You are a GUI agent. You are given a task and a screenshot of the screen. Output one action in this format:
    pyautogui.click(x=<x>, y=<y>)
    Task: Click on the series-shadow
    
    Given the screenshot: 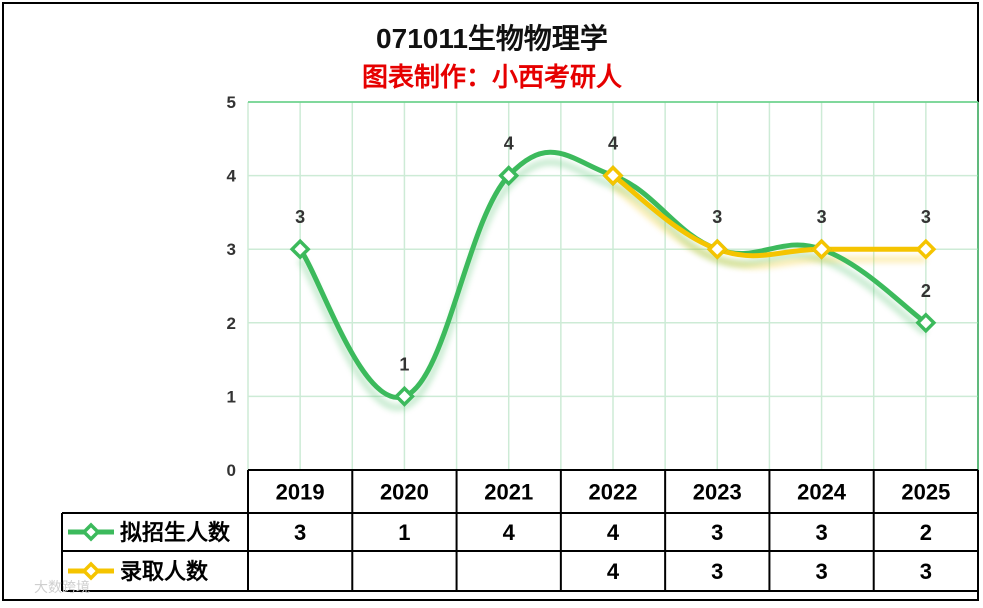 What is the action you would take?
    pyautogui.click(x=768, y=226)
    